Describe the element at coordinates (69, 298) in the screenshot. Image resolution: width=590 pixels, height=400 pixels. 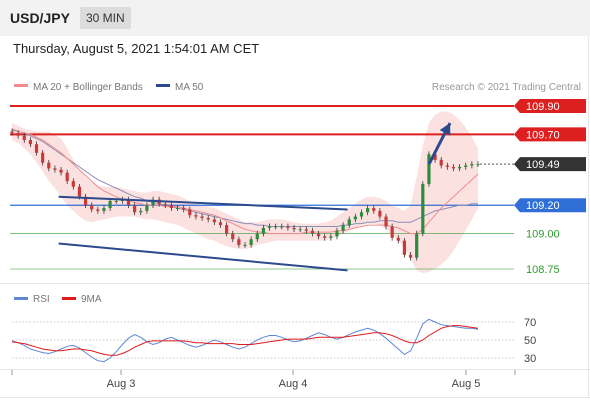
I see `rsi-ma-legend-swatch` at that location.